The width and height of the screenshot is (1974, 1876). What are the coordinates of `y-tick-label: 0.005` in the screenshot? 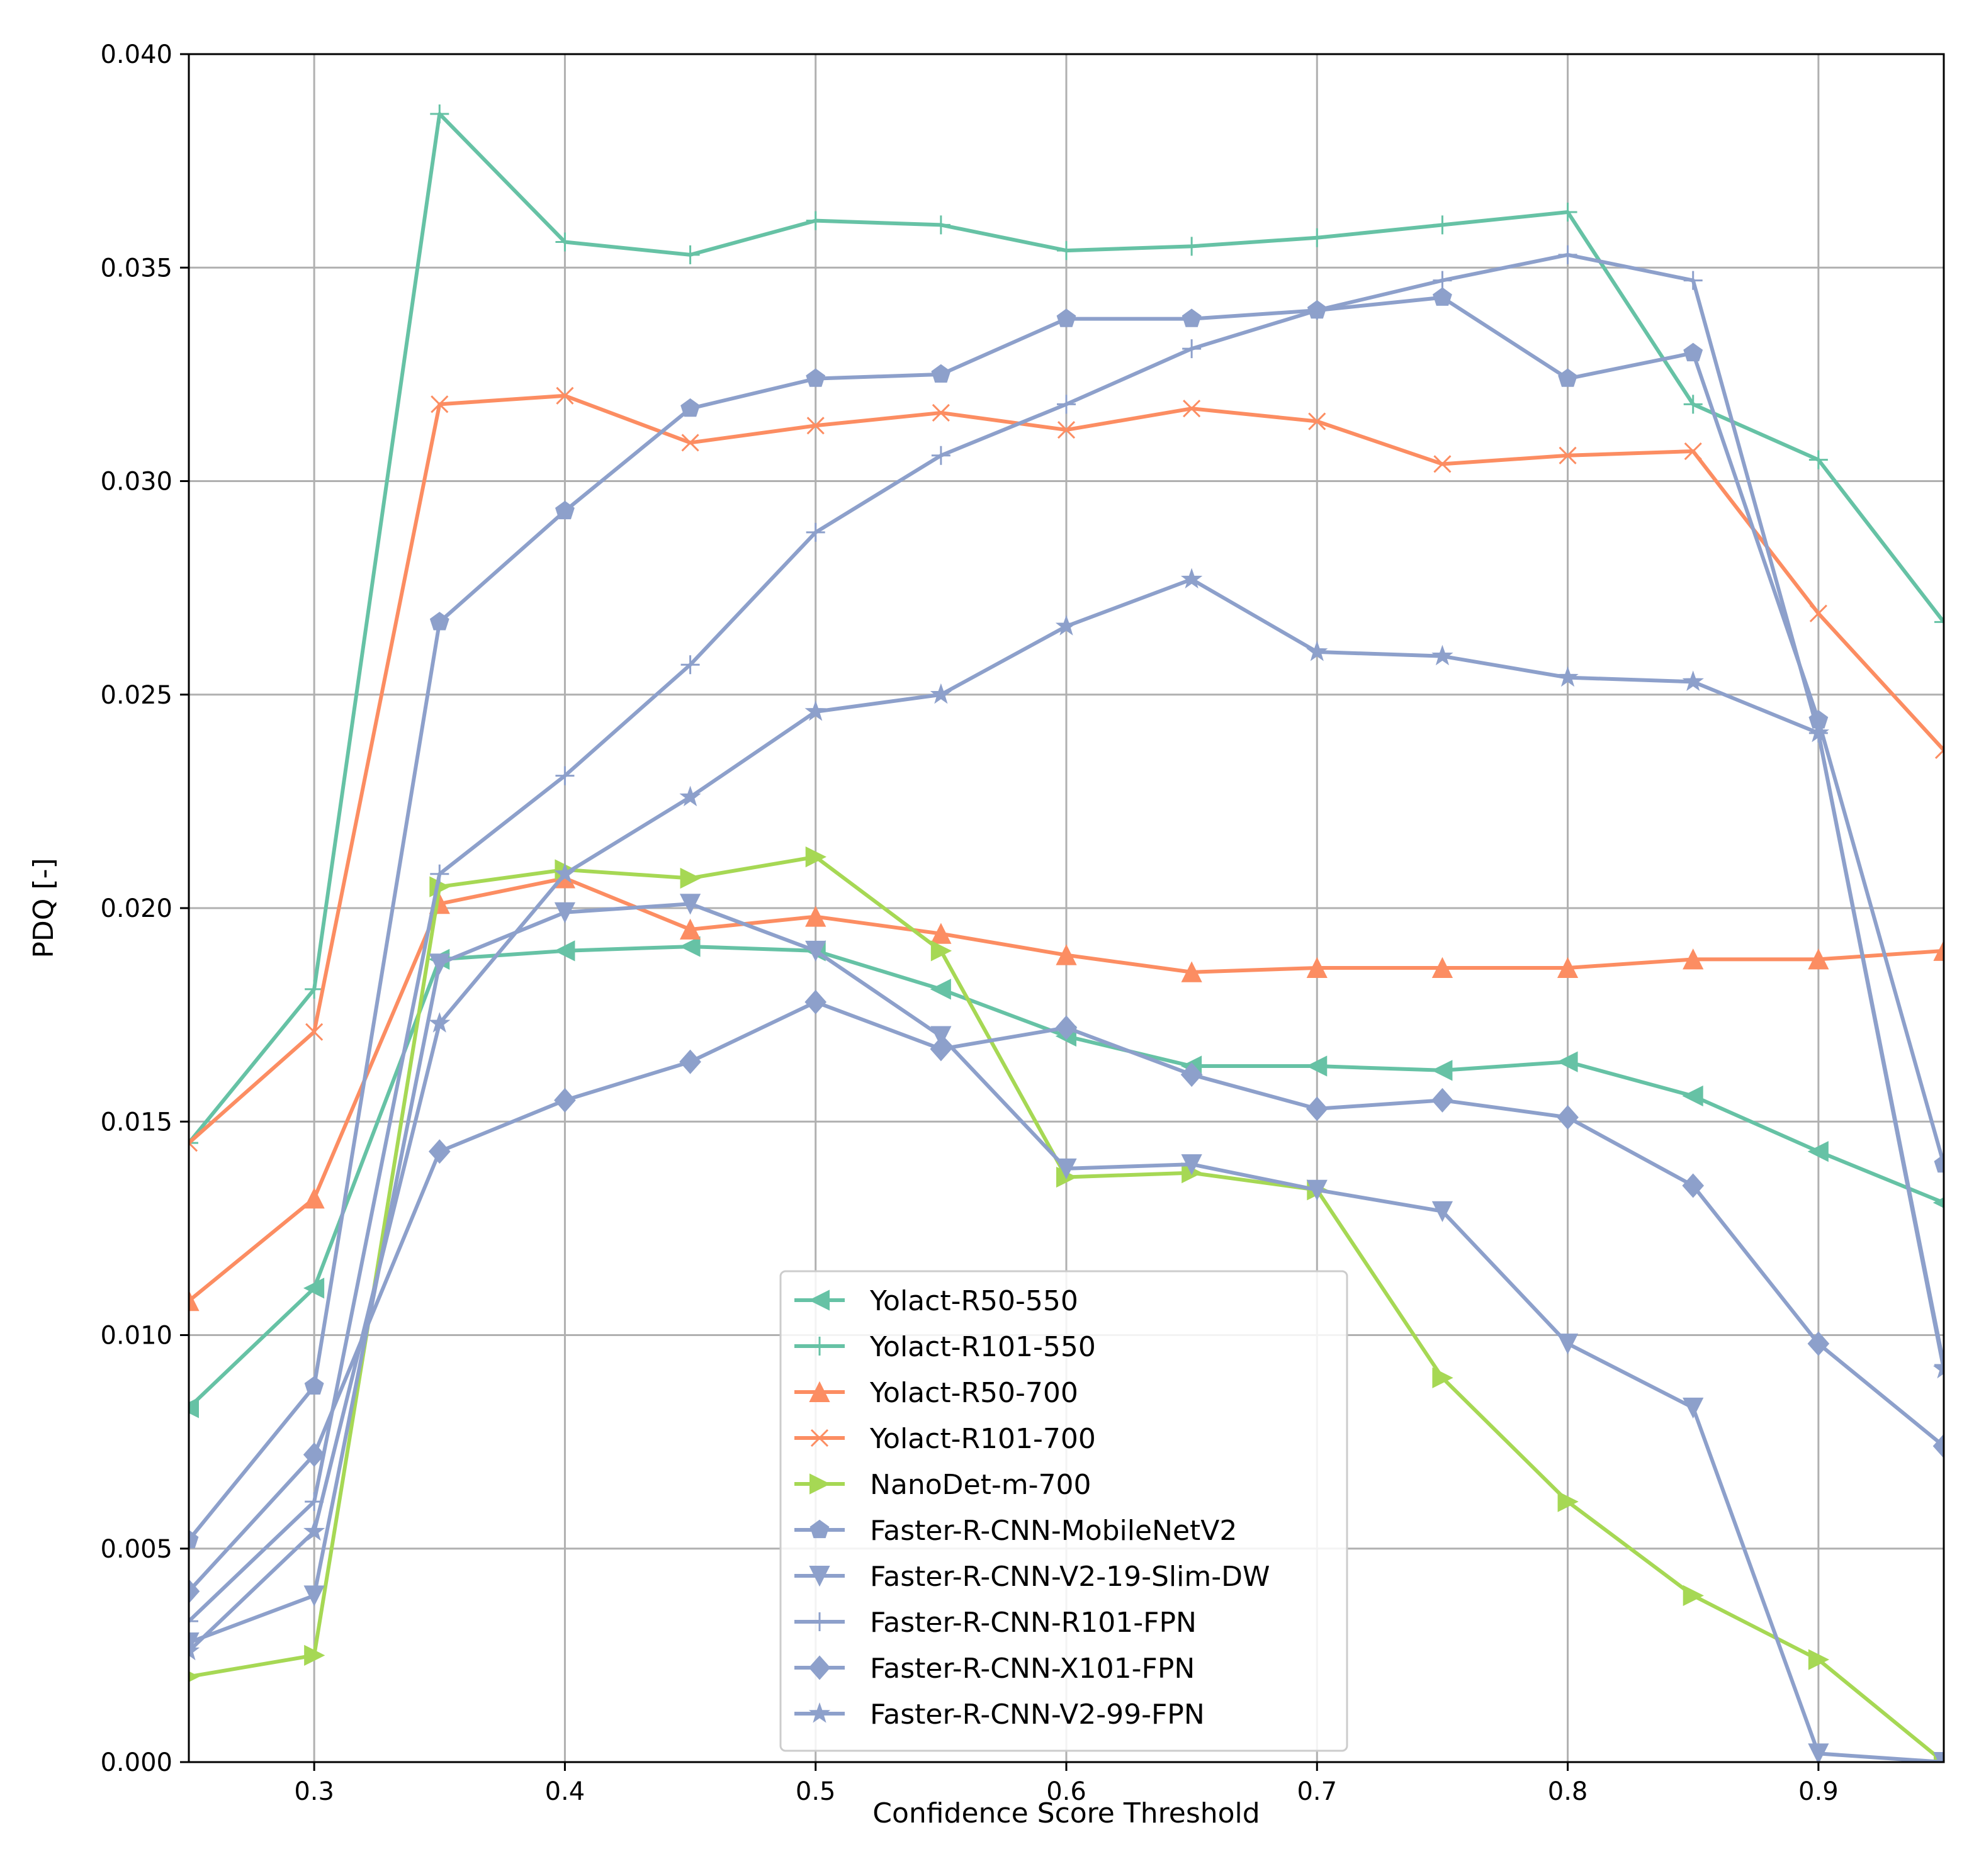 It's located at (136, 1549).